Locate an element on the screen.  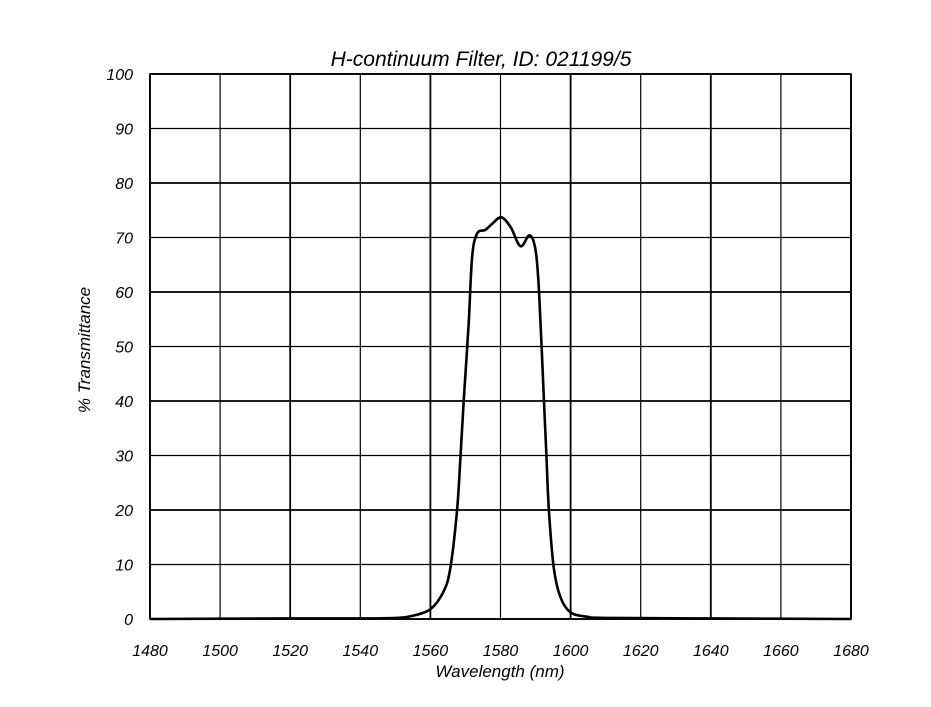
x-tick-label: 1580 is located at coordinates (501, 651).